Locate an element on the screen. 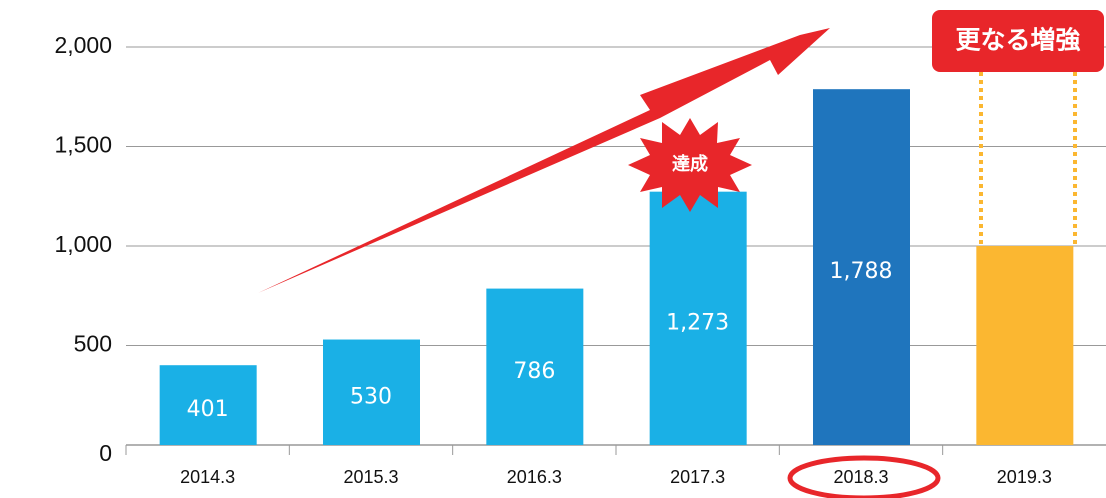 This screenshot has height=498, width=1106. highlight-ellipse is located at coordinates (864, 476).